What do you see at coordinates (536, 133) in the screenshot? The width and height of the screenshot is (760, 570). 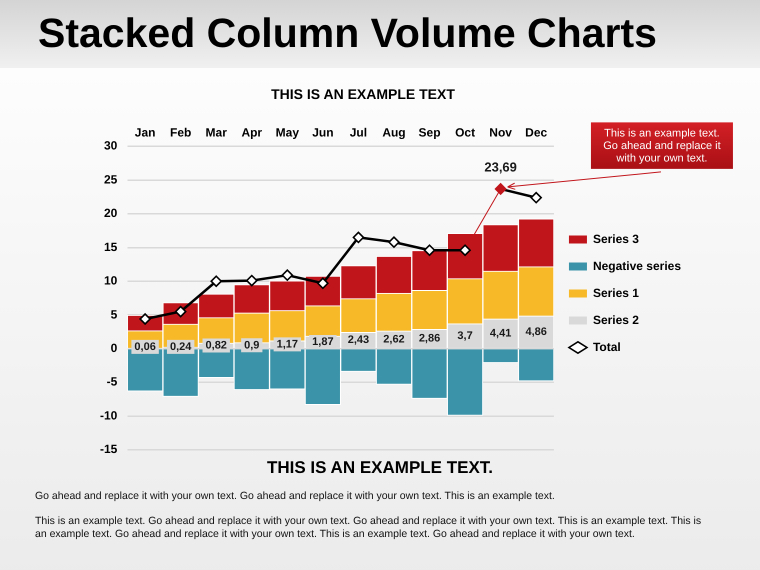 I see `x-tick-label: Dec` at bounding box center [536, 133].